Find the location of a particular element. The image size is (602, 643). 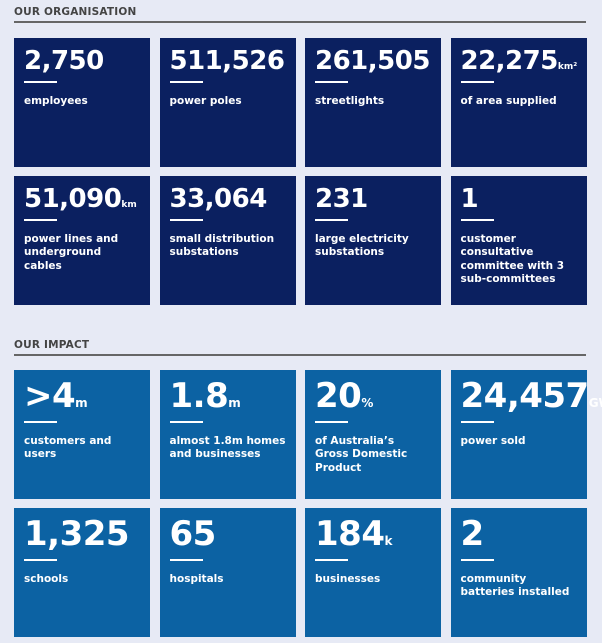

stat-value: 2 is located at coordinates (519, 534).